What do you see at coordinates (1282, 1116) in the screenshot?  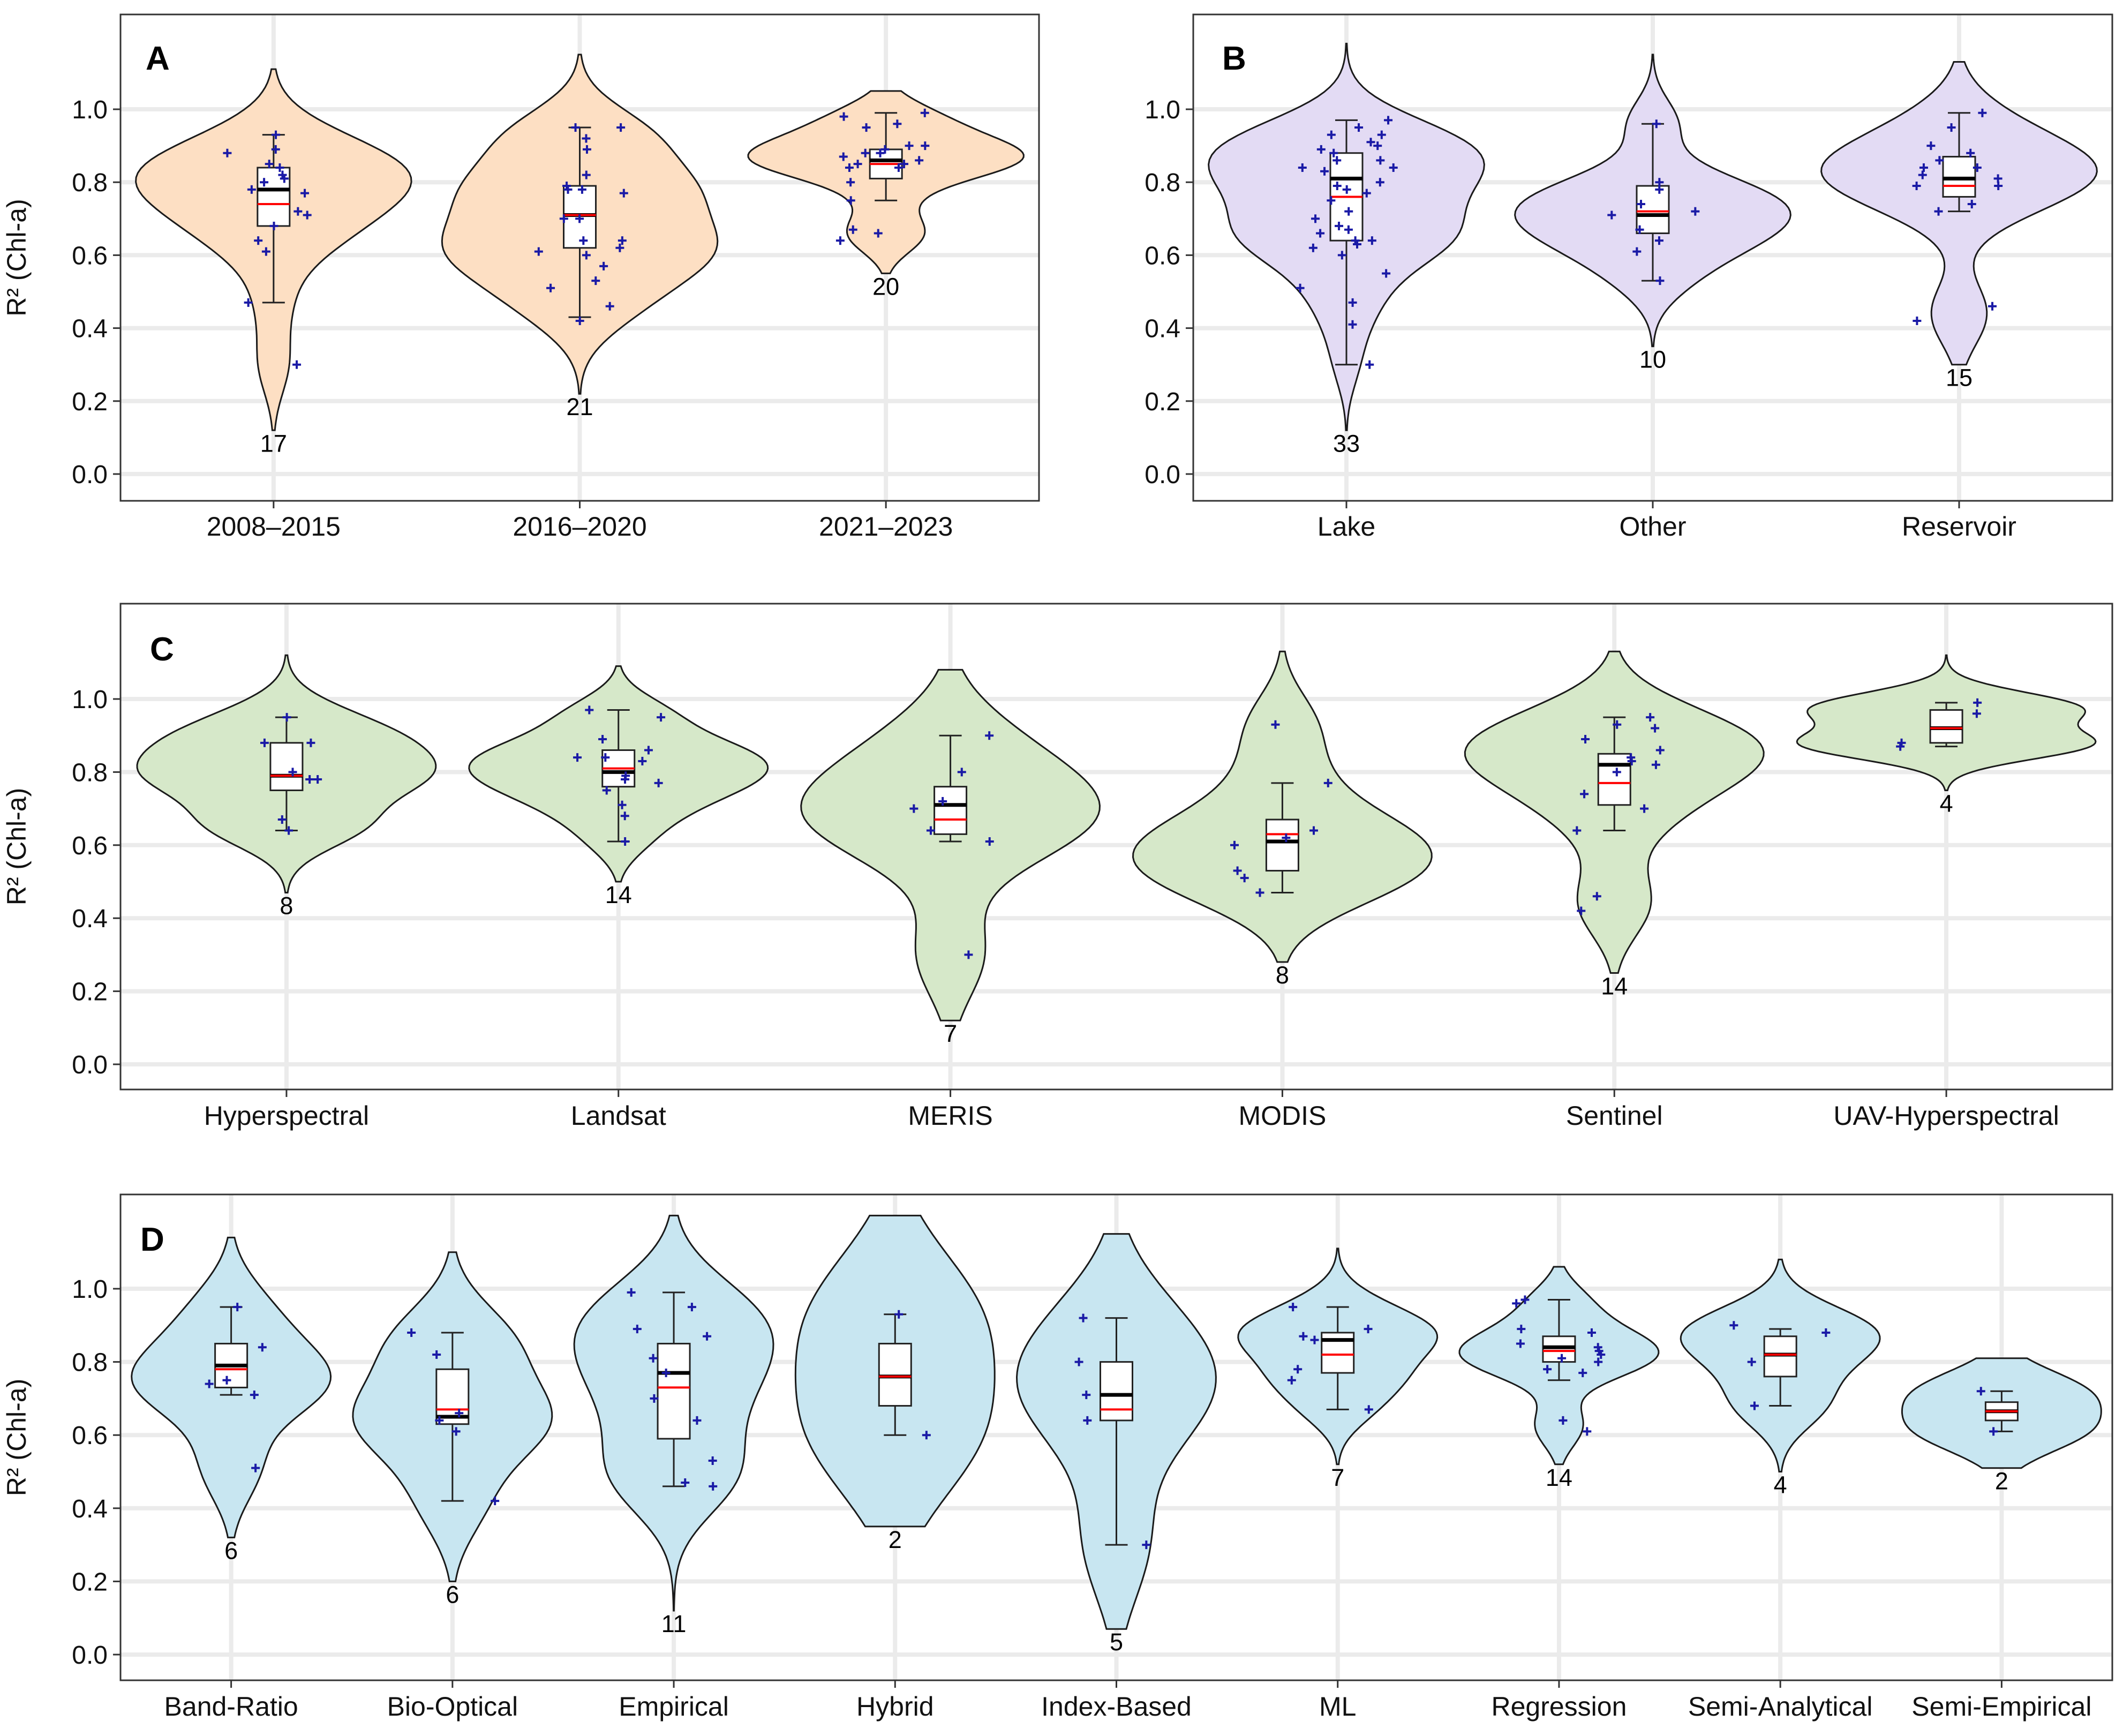 I see `category-label-modis: MODIS` at bounding box center [1282, 1116].